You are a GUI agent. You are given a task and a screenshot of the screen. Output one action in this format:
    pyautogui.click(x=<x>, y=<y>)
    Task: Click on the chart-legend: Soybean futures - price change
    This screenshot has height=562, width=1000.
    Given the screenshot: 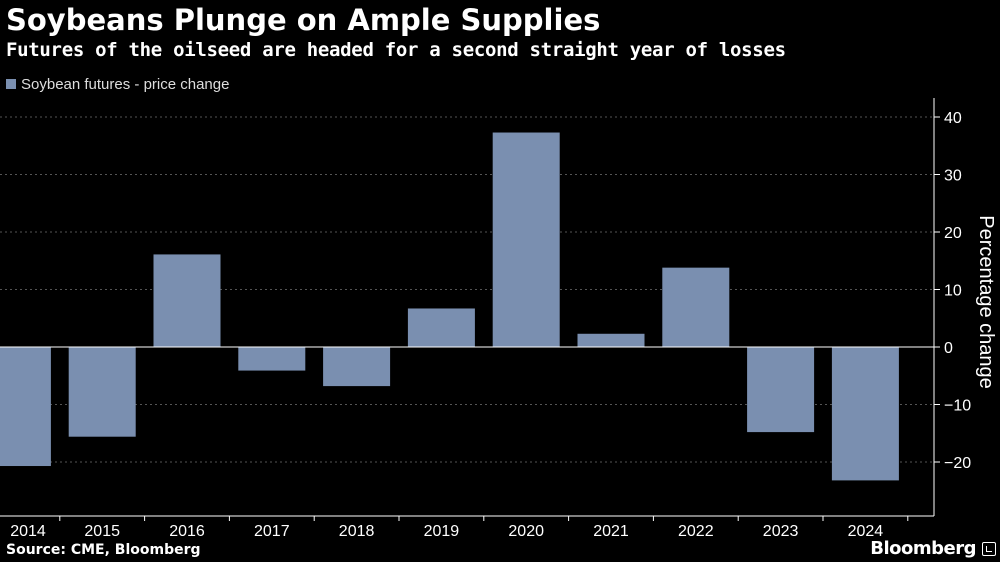 What is the action you would take?
    pyautogui.click(x=117, y=84)
    